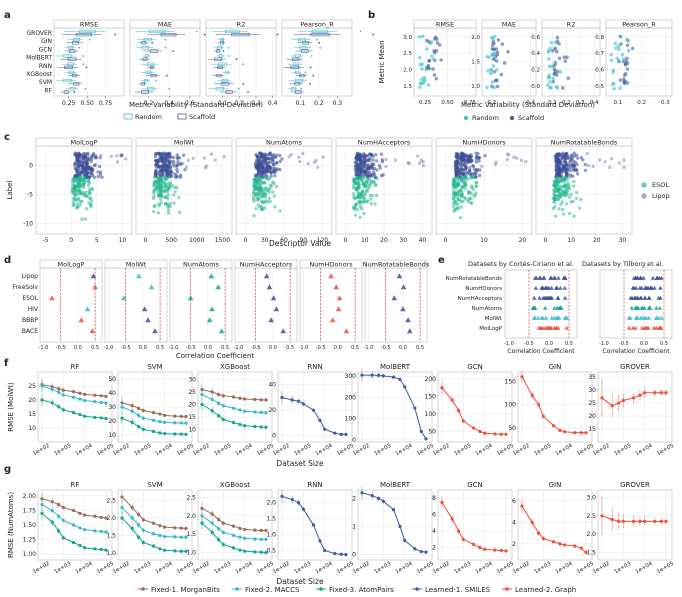  What do you see at coordinates (281, 450) in the screenshot?
I see `tick-label: 1e+02` at bounding box center [281, 450].